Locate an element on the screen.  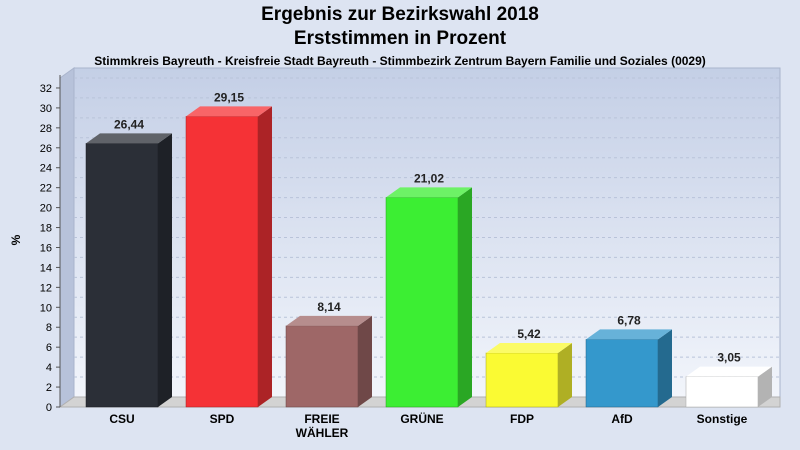
y-tick-label: 30 is located at coordinates (46, 109).